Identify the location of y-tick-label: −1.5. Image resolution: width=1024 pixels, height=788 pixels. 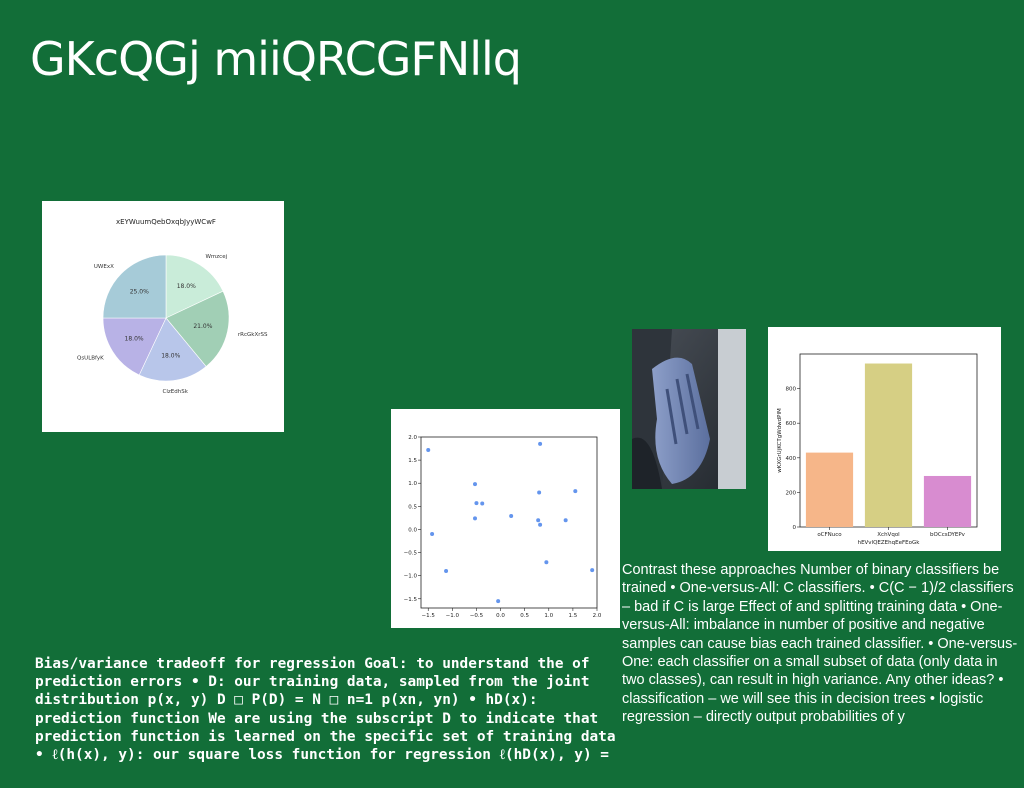
(411, 600).